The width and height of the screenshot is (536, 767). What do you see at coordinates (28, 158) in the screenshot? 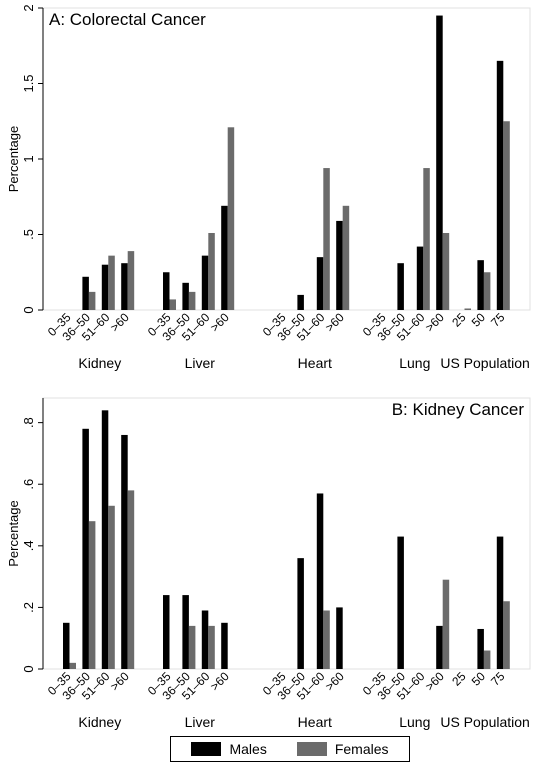
I see `y-tick-label: 1` at bounding box center [28, 158].